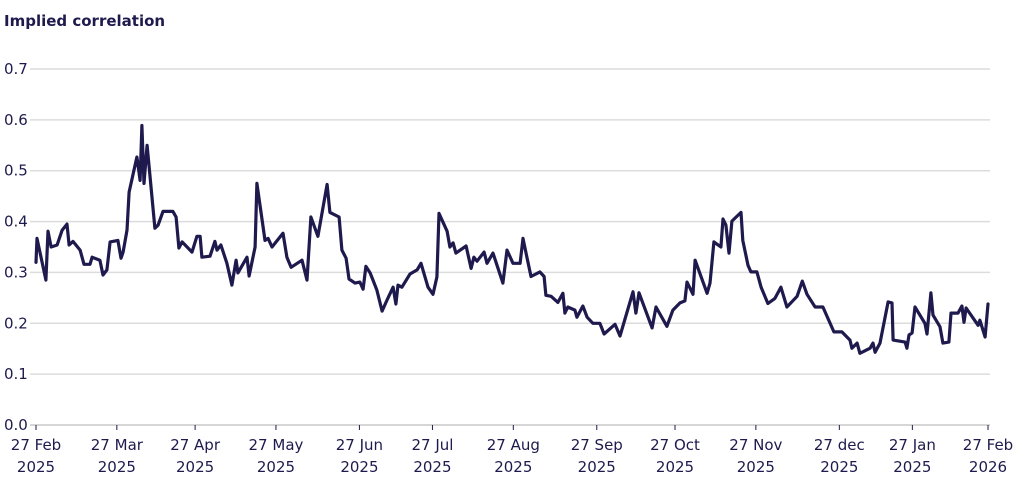 Image resolution: width=1024 pixels, height=497 pixels. Describe the element at coordinates (359, 445) in the screenshot. I see `x-tick-label: 27 Jun` at that location.